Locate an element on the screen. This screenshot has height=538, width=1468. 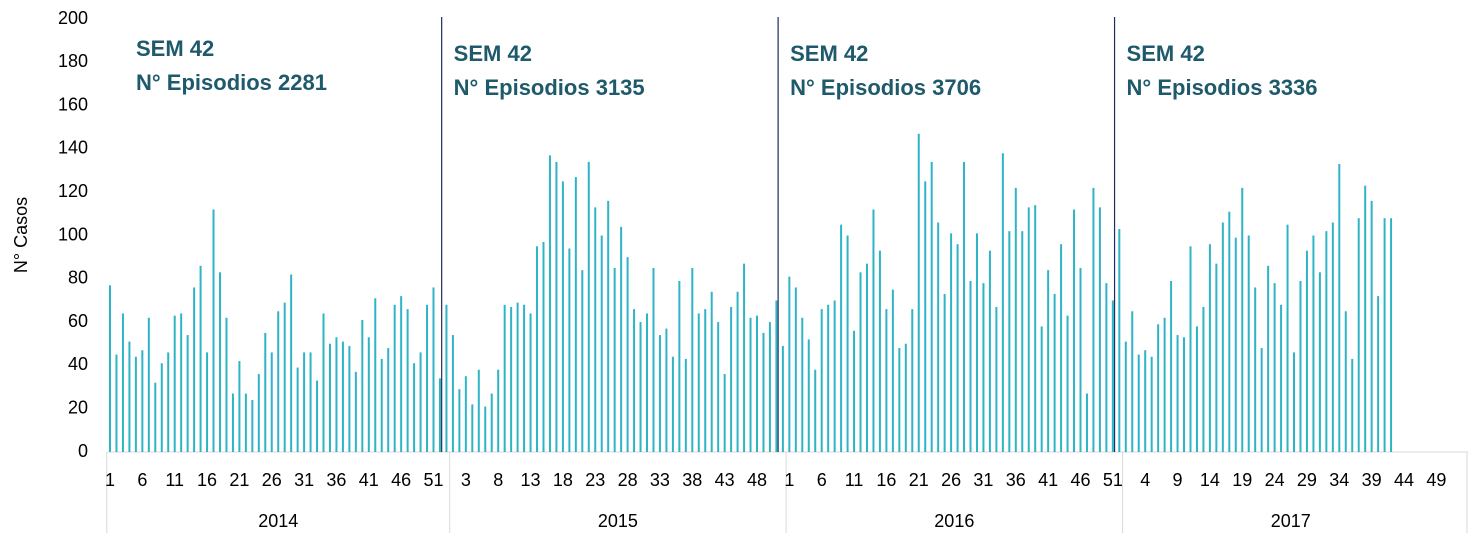
x-tick-label: 6 is located at coordinates (142, 480).